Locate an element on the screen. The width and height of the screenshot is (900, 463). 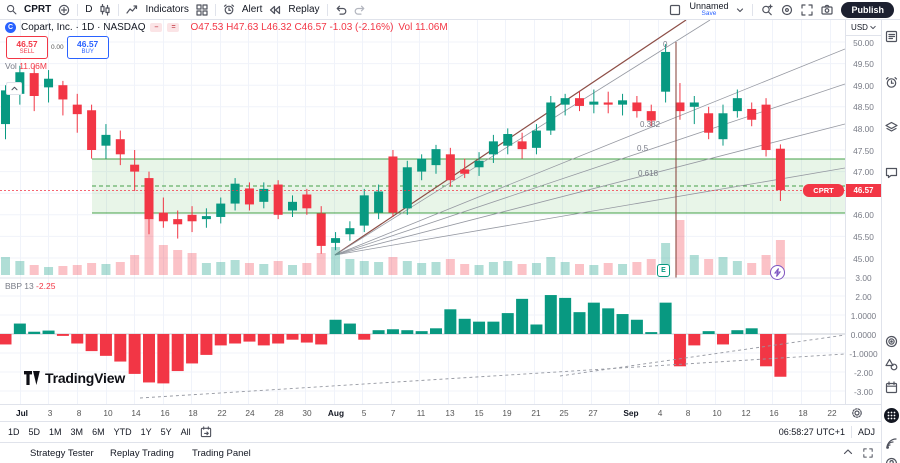
time-axis-label: Jul is located at coordinates (22, 413).